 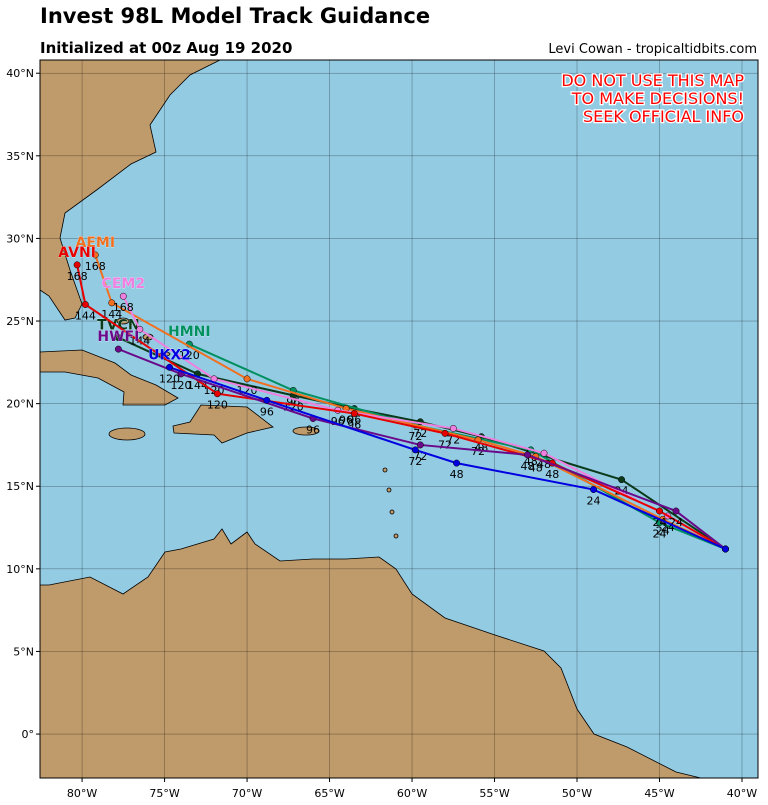 I want to click on jamaica, so click(x=127, y=434).